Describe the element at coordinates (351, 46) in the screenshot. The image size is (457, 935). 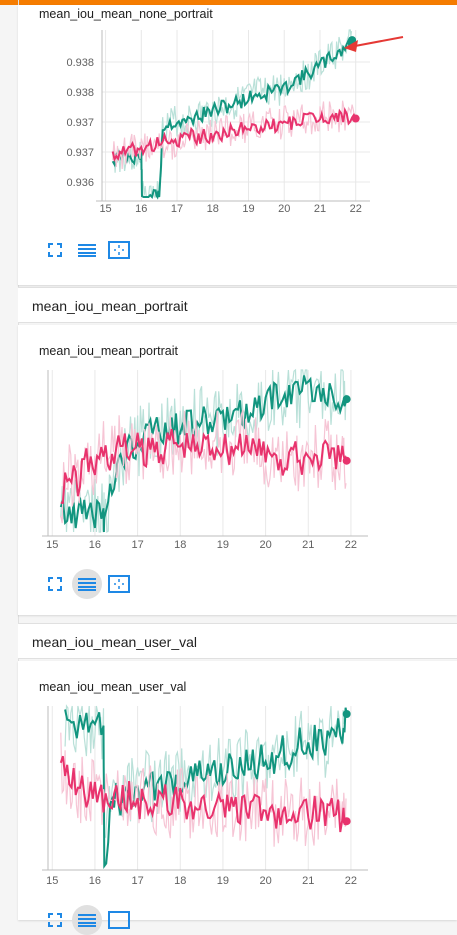
I see `annotation-arrowhead` at that location.